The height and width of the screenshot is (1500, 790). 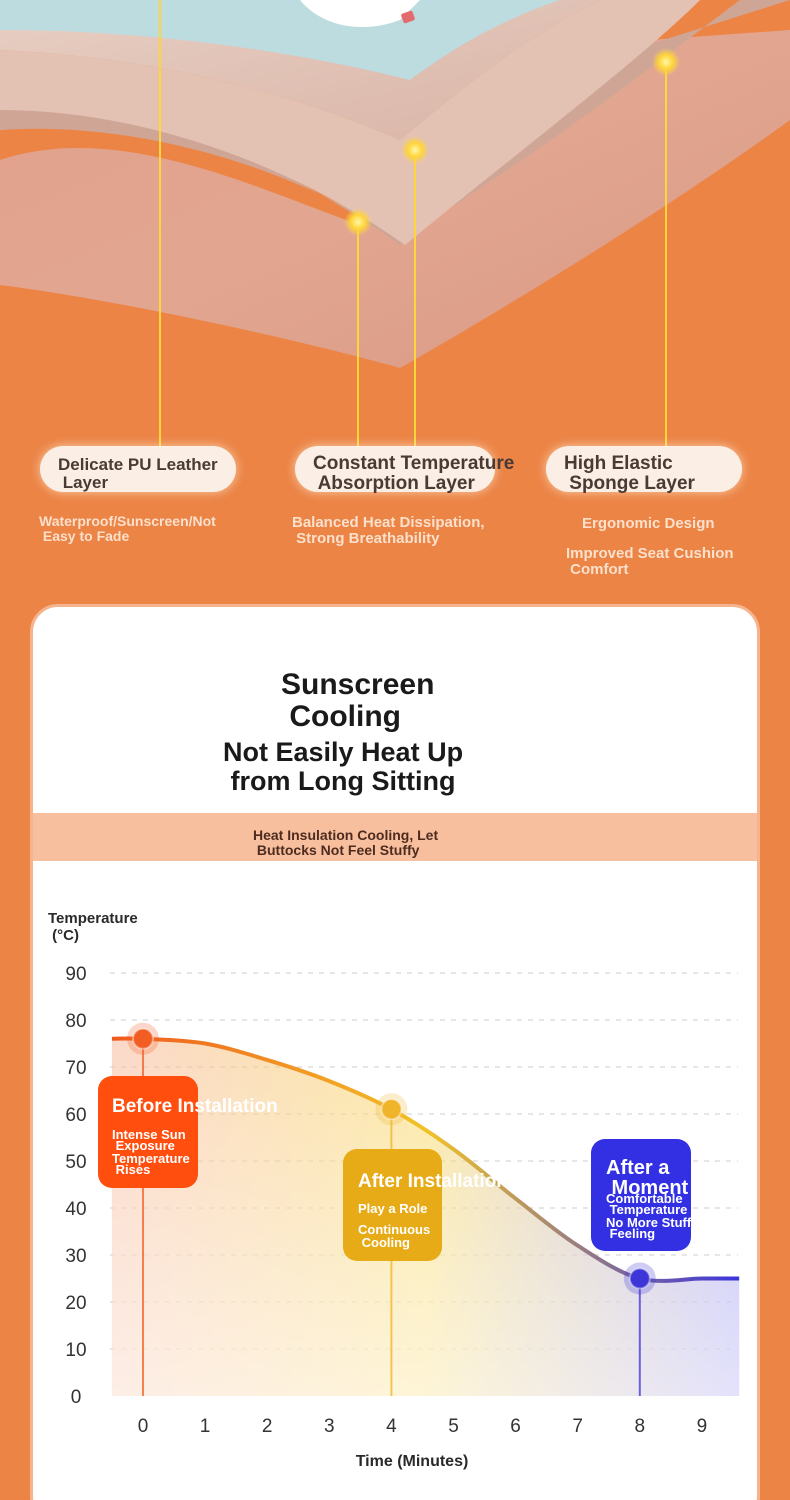 What do you see at coordinates (702, 1426) in the screenshot?
I see `x-tick-label: 9` at bounding box center [702, 1426].